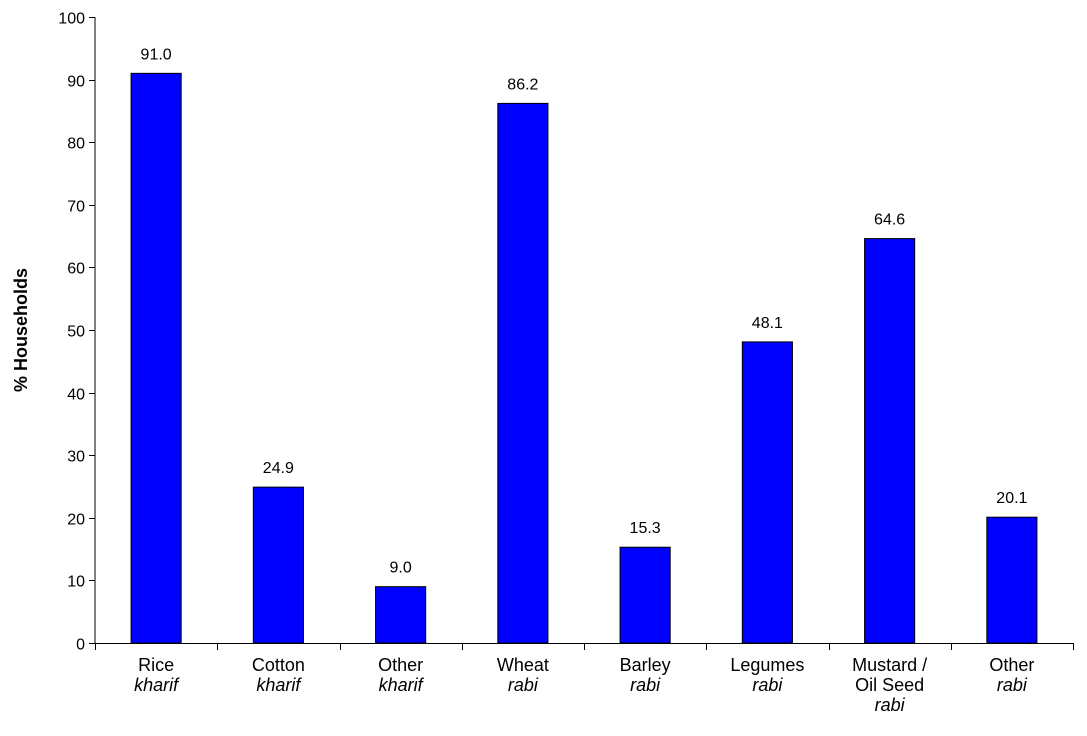 Image resolution: width=1087 pixels, height=736 pixels. What do you see at coordinates (889, 220) in the screenshot?
I see `data-label: 64.6` at bounding box center [889, 220].